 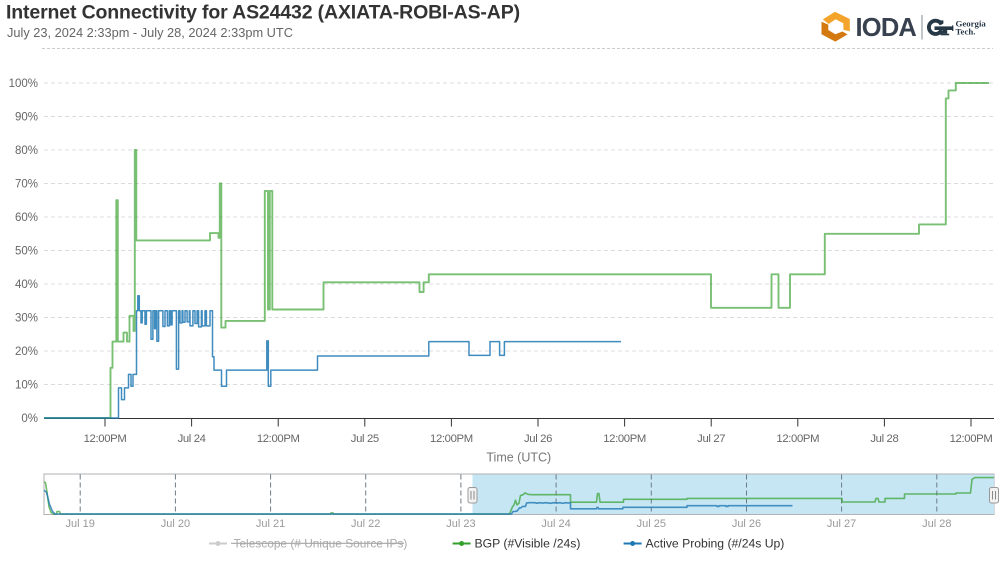 I want to click on svg-text: Tech., so click(x=966, y=32).